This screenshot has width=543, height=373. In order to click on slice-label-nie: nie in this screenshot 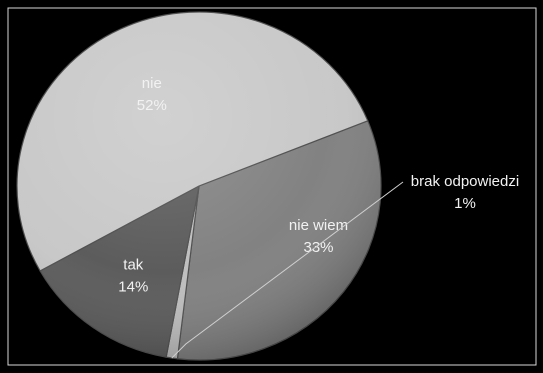, I will do `click(152, 83)`.